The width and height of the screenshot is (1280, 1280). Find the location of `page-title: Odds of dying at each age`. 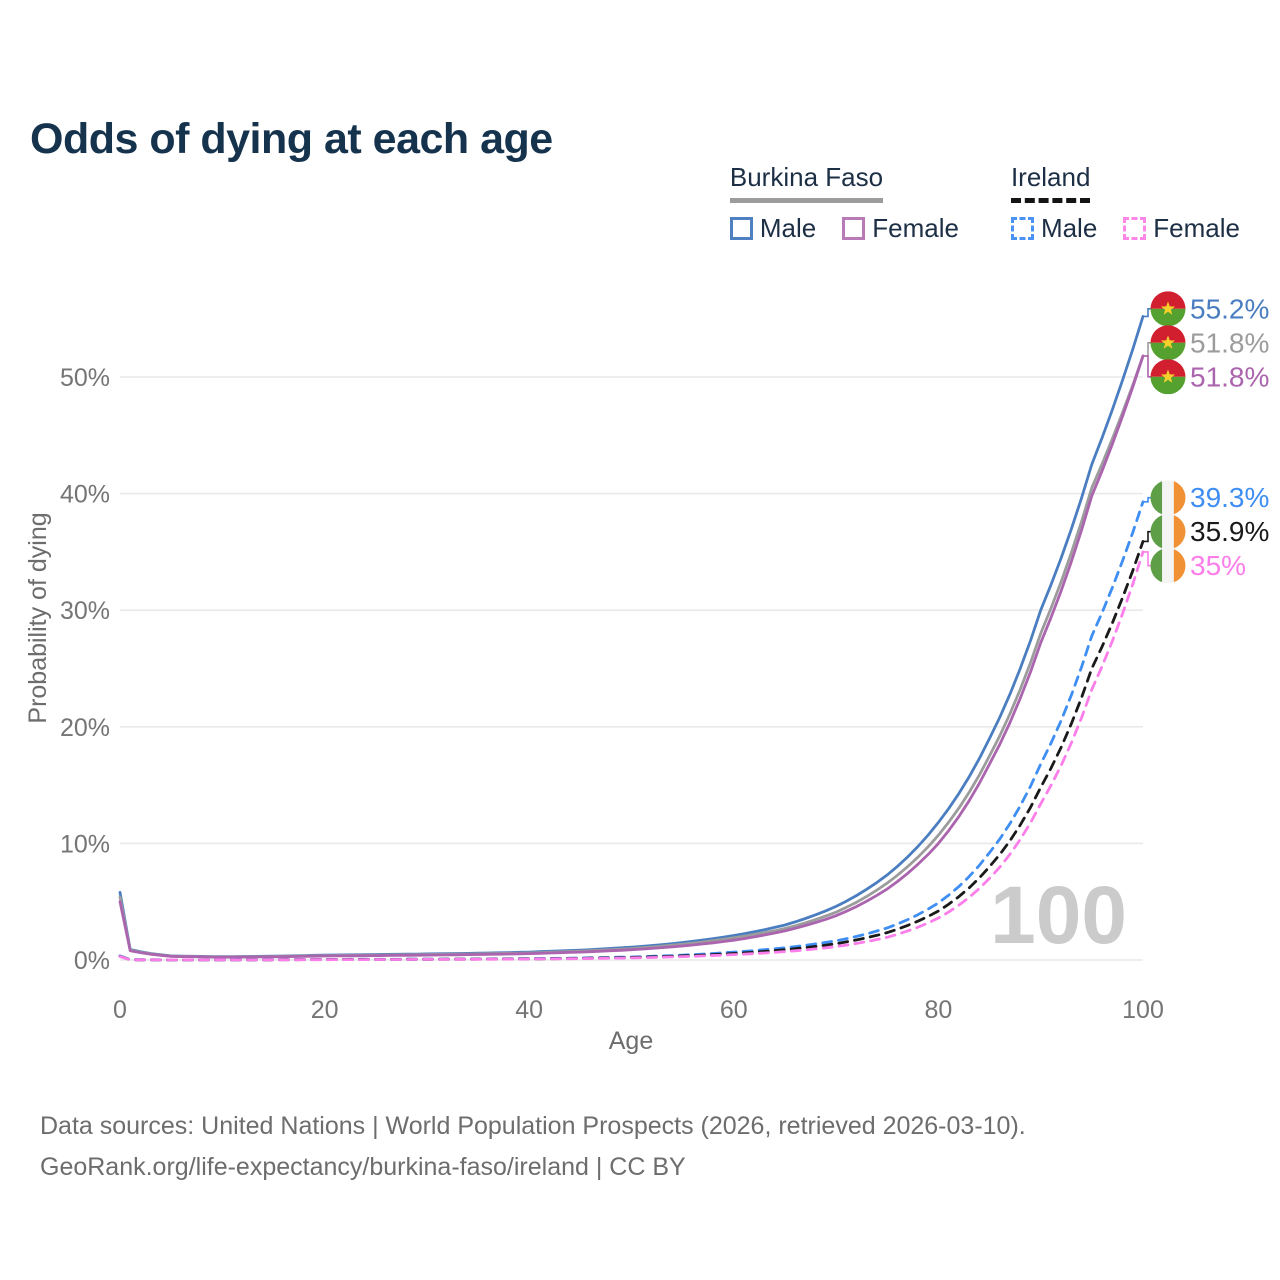

page-title: Odds of dying at each age is located at coordinates (291, 138).